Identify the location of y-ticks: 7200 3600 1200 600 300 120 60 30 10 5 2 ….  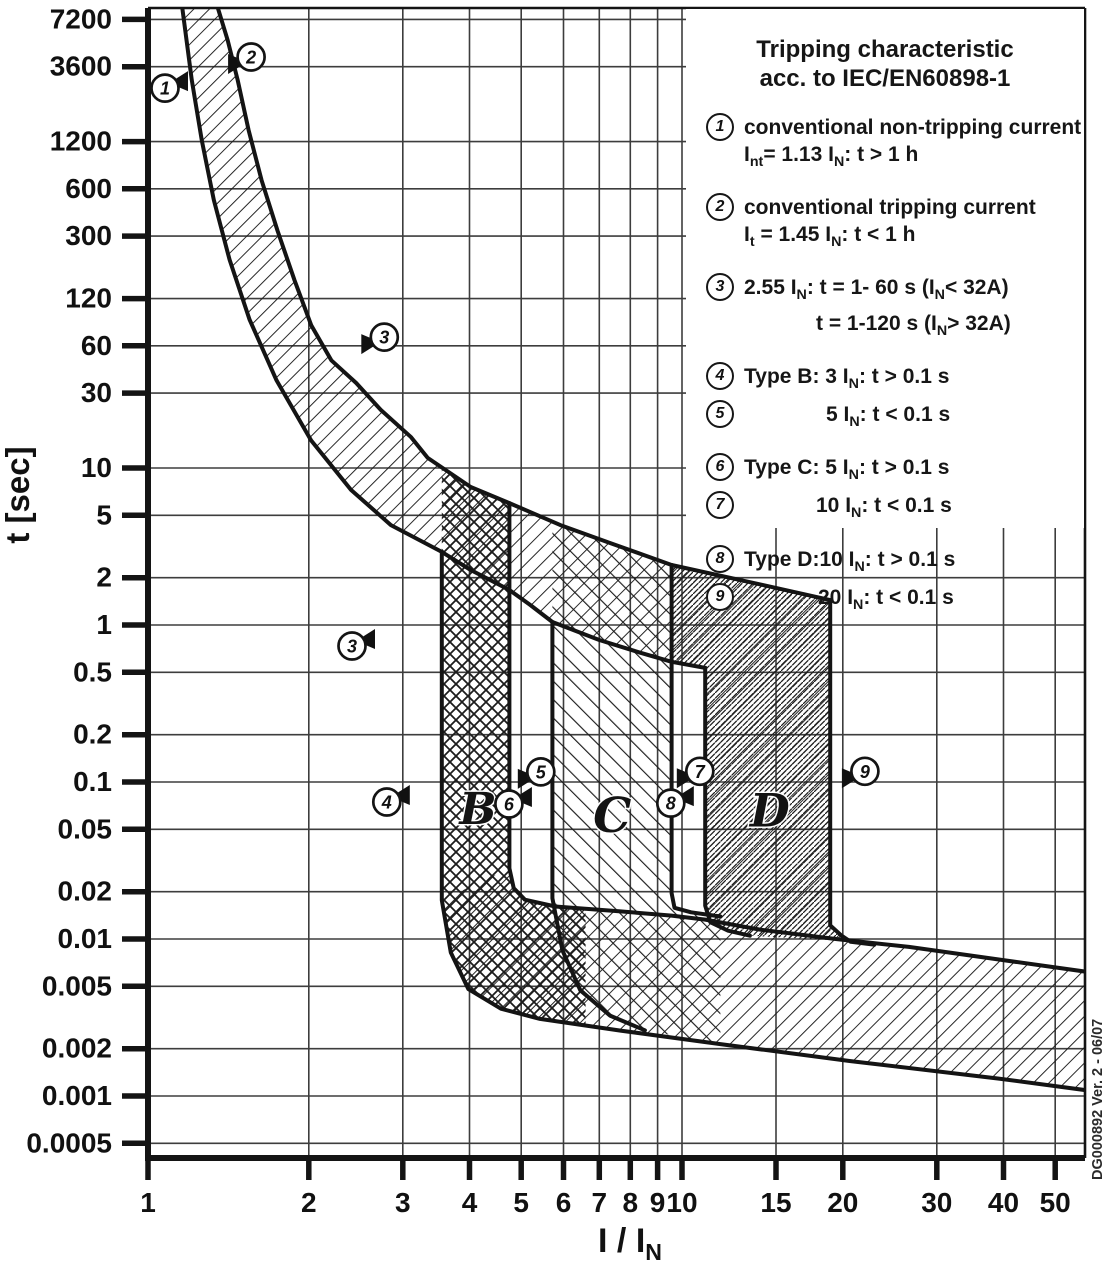
(87, 580).